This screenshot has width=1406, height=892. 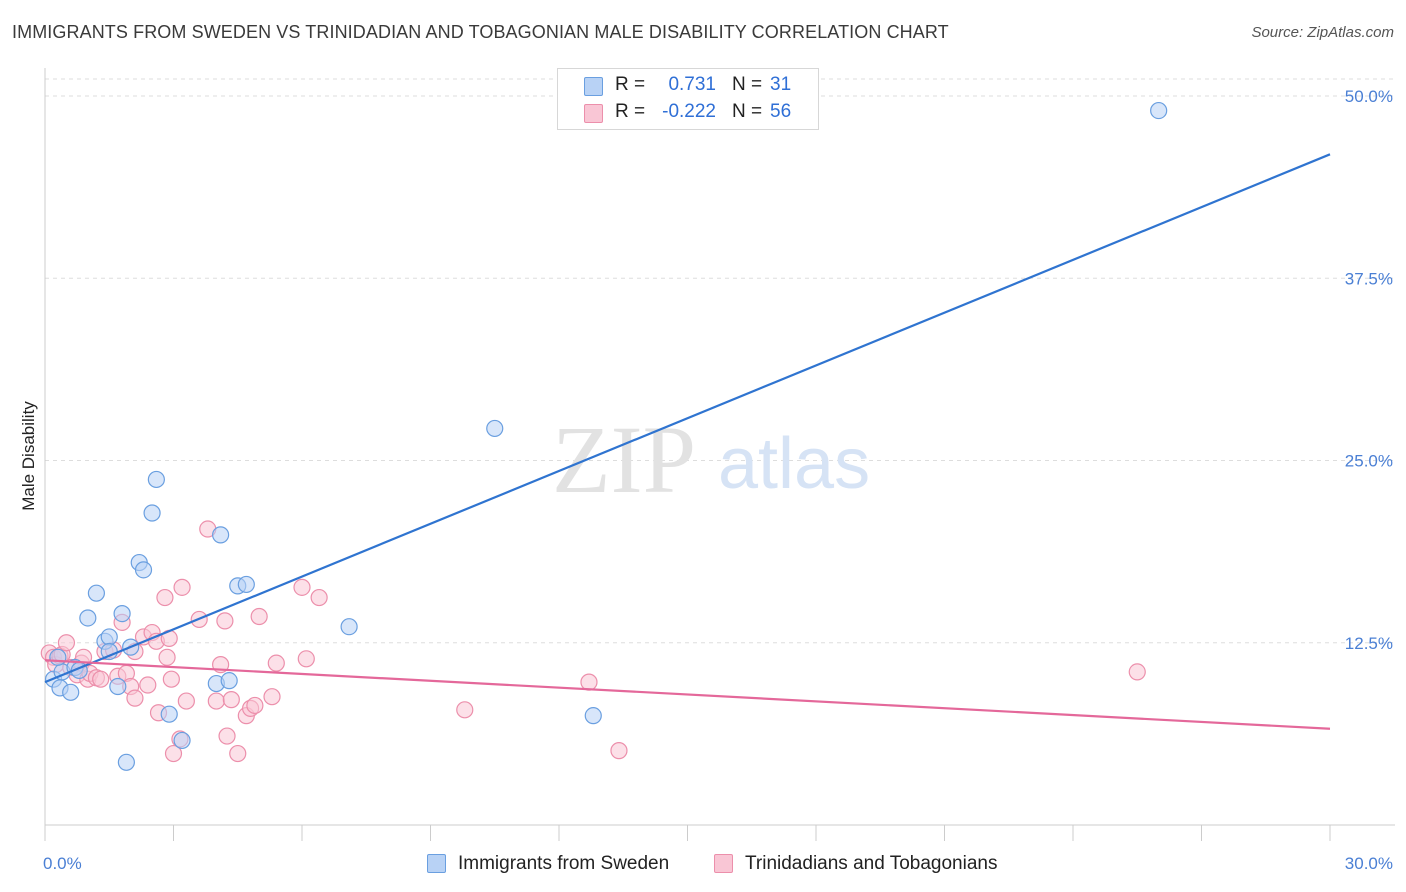 What do you see at coordinates (1369, 643) in the screenshot?
I see `y-tick-label: 12.5%` at bounding box center [1369, 643].